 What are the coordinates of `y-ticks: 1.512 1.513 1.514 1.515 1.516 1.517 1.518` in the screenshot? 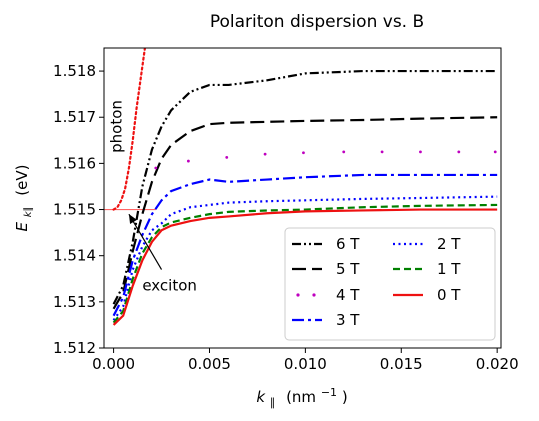 It's located at (78, 209).